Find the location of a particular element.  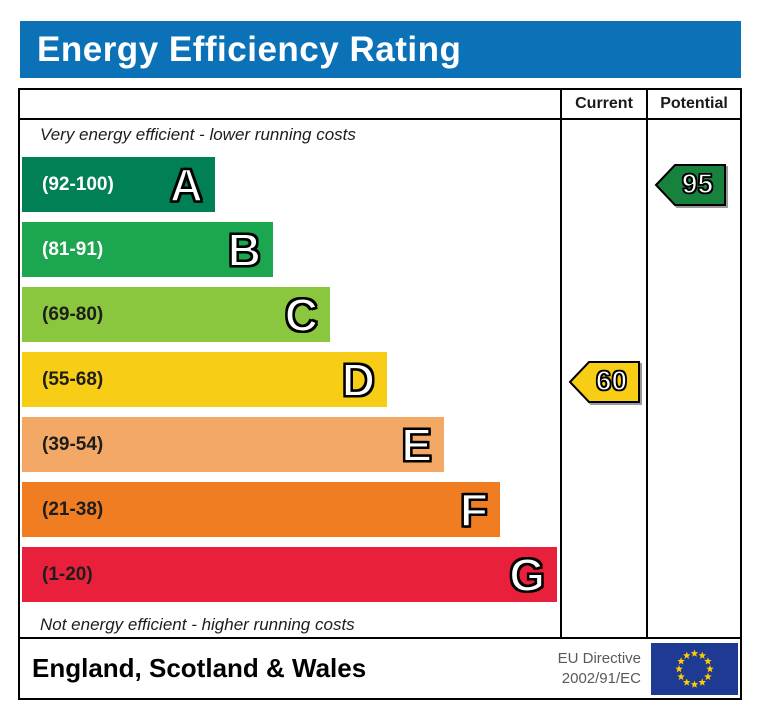

band-d: (55-68) D is located at coordinates (204, 379).